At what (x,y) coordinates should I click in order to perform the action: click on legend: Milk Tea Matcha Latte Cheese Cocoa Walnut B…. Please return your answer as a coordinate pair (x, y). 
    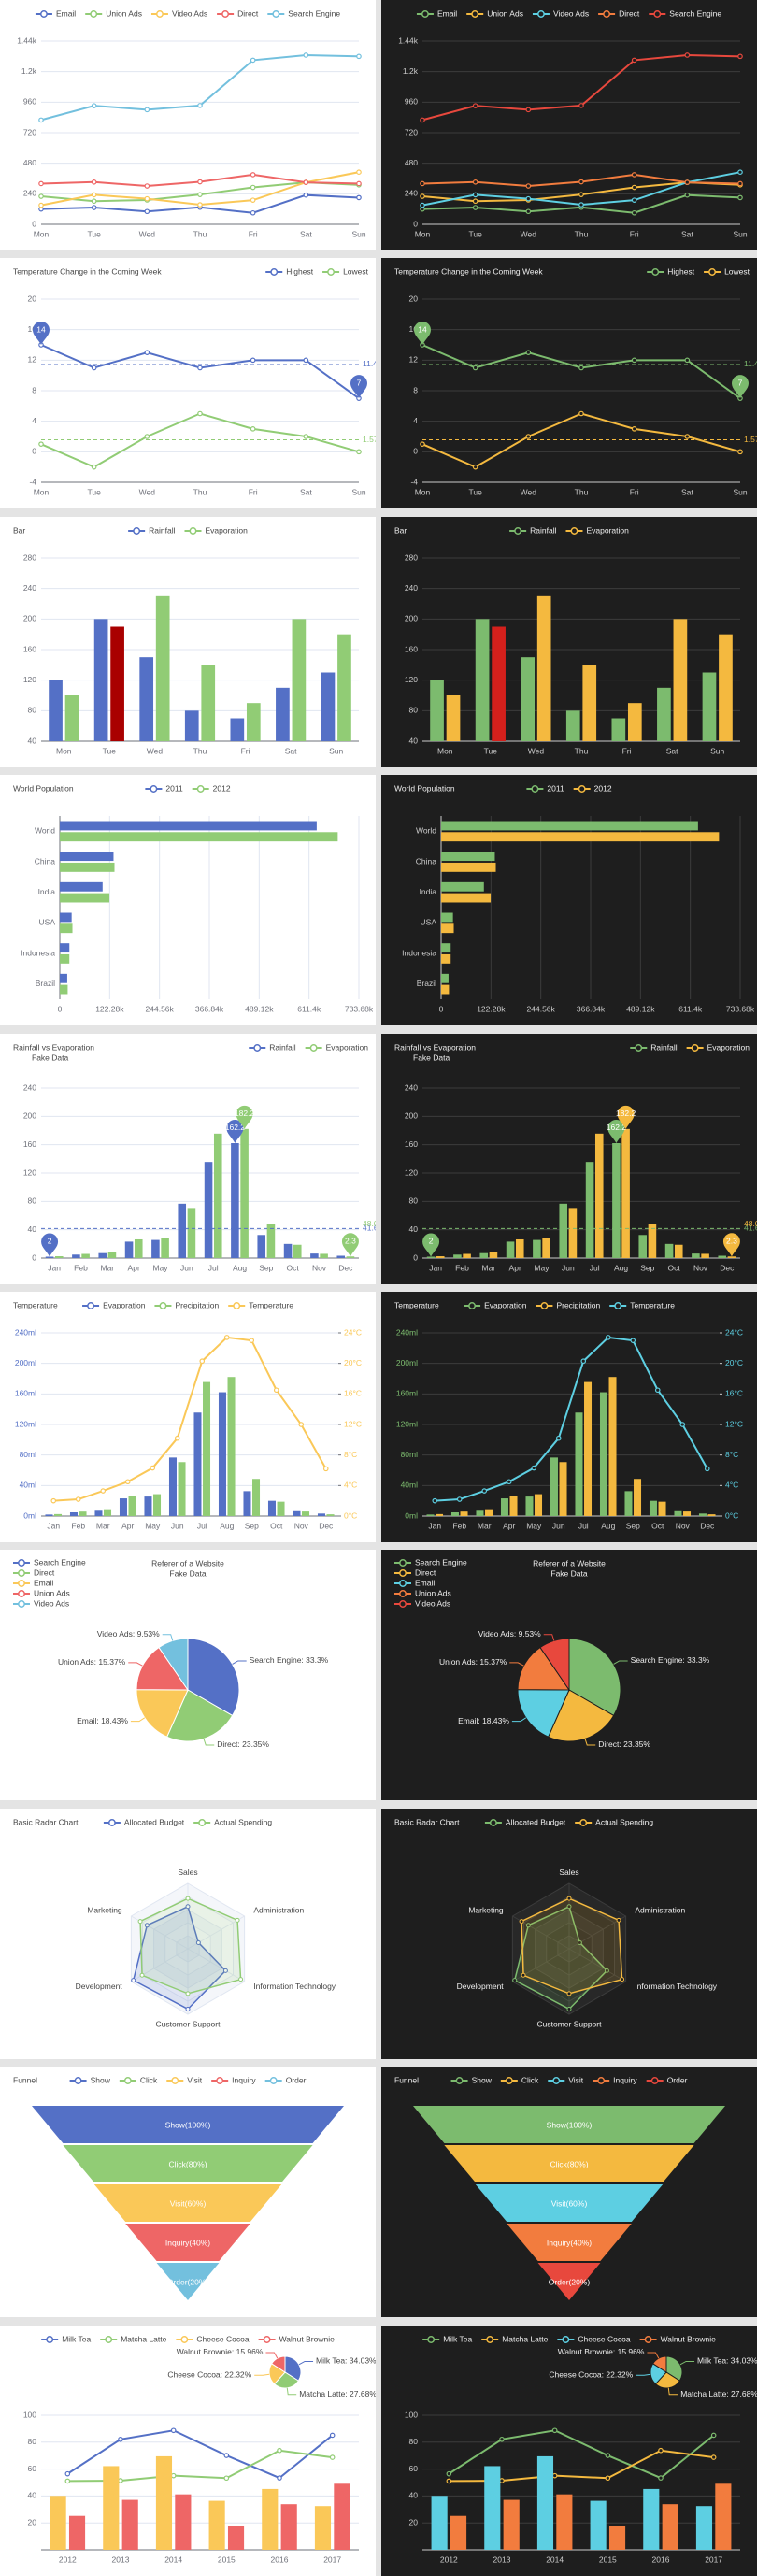
    Looking at the image, I should click on (188, 2338).